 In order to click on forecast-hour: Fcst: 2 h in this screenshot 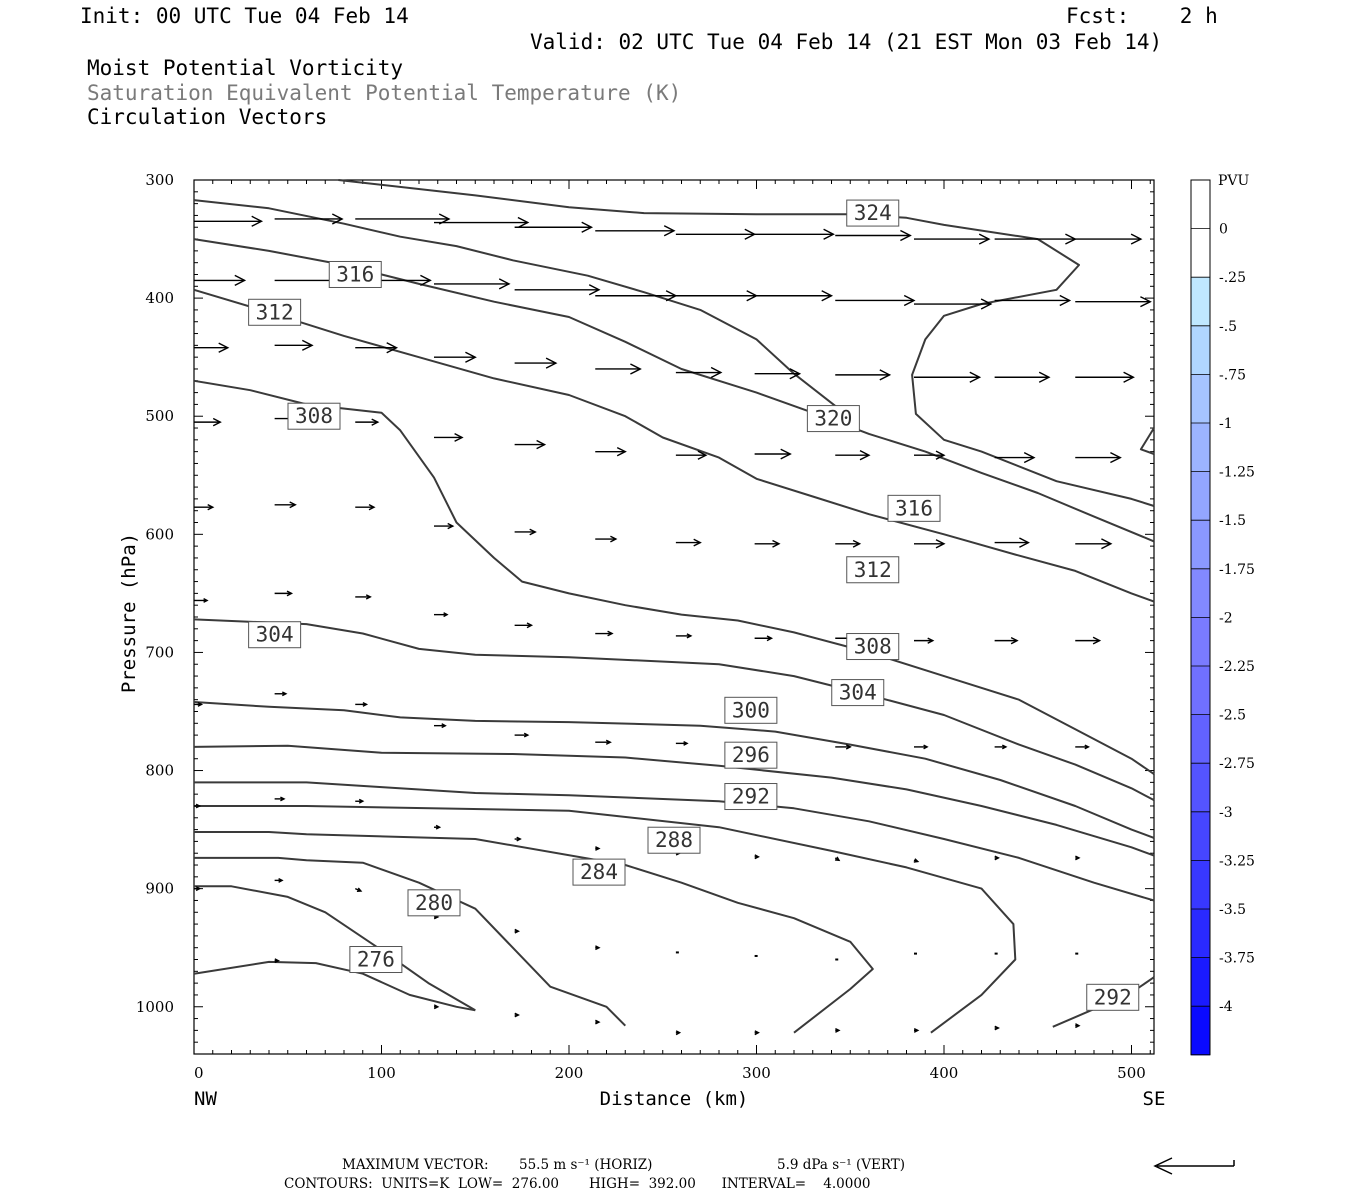, I will do `click(1142, 16)`.